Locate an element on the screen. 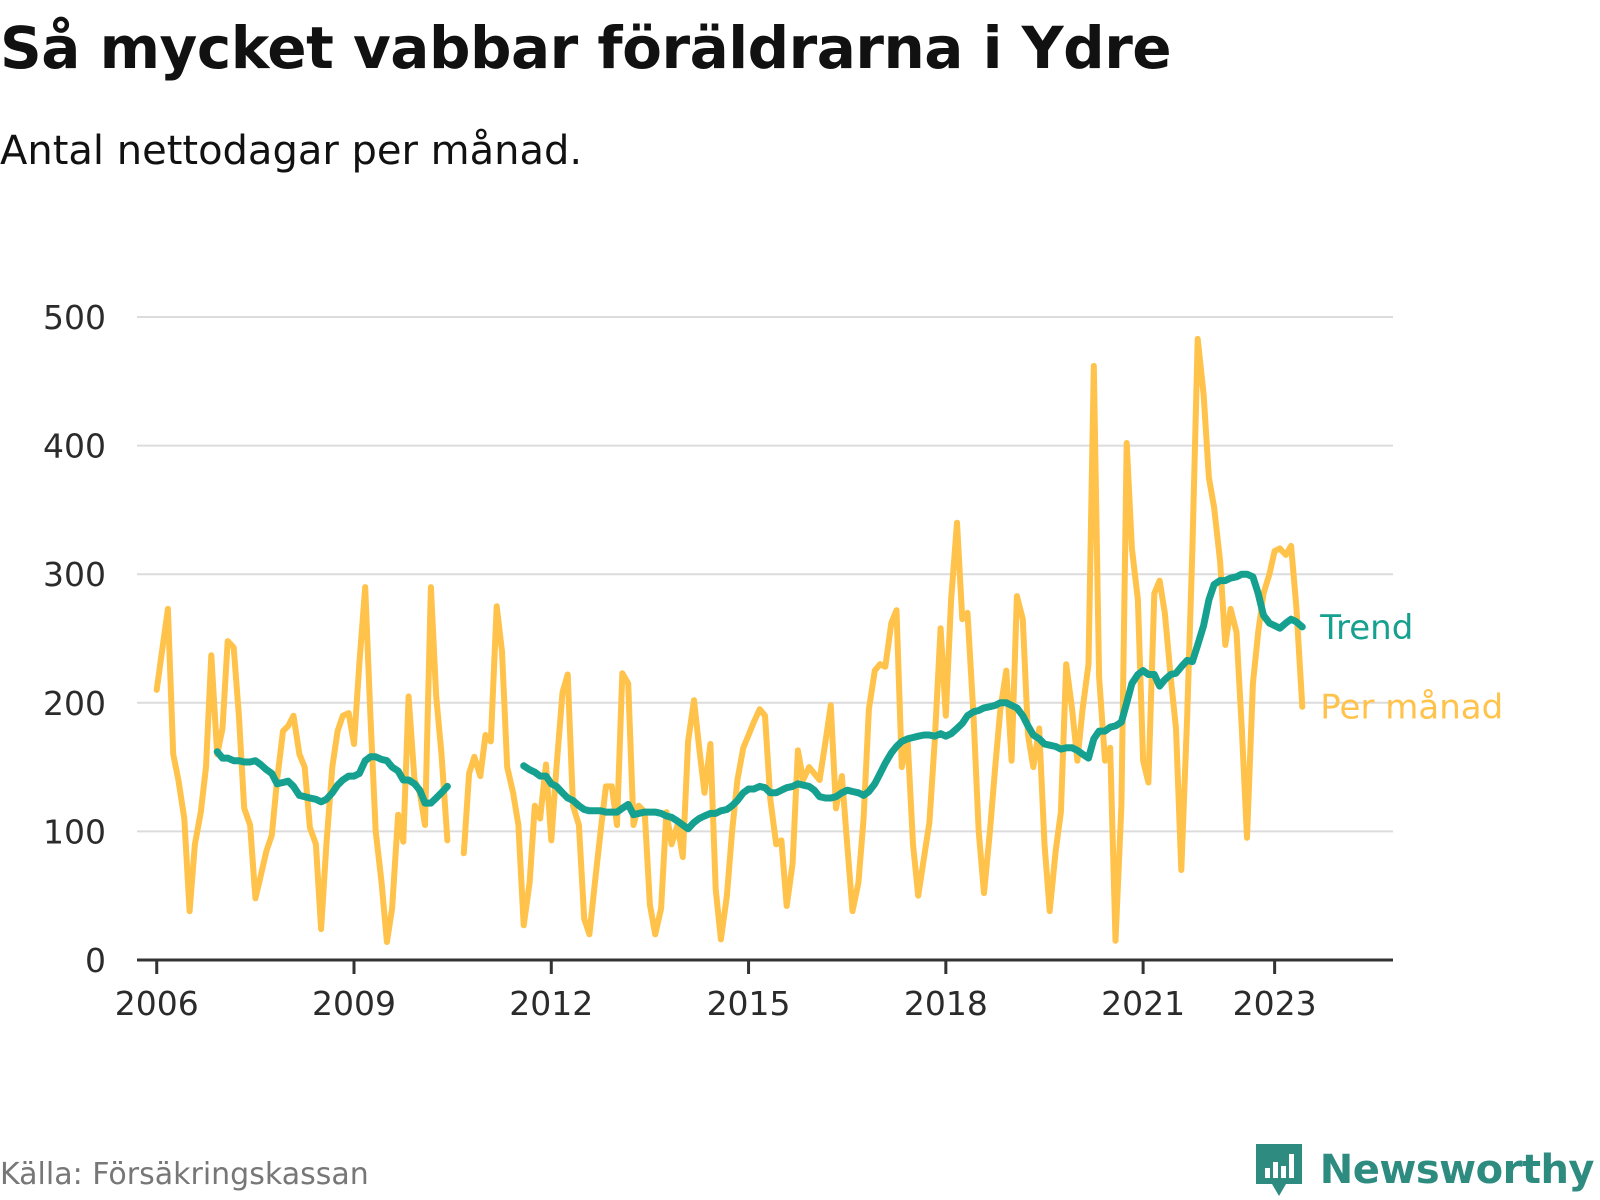 The image size is (1600, 1200). x-tick-label-2015: 2015 is located at coordinates (749, 1003).